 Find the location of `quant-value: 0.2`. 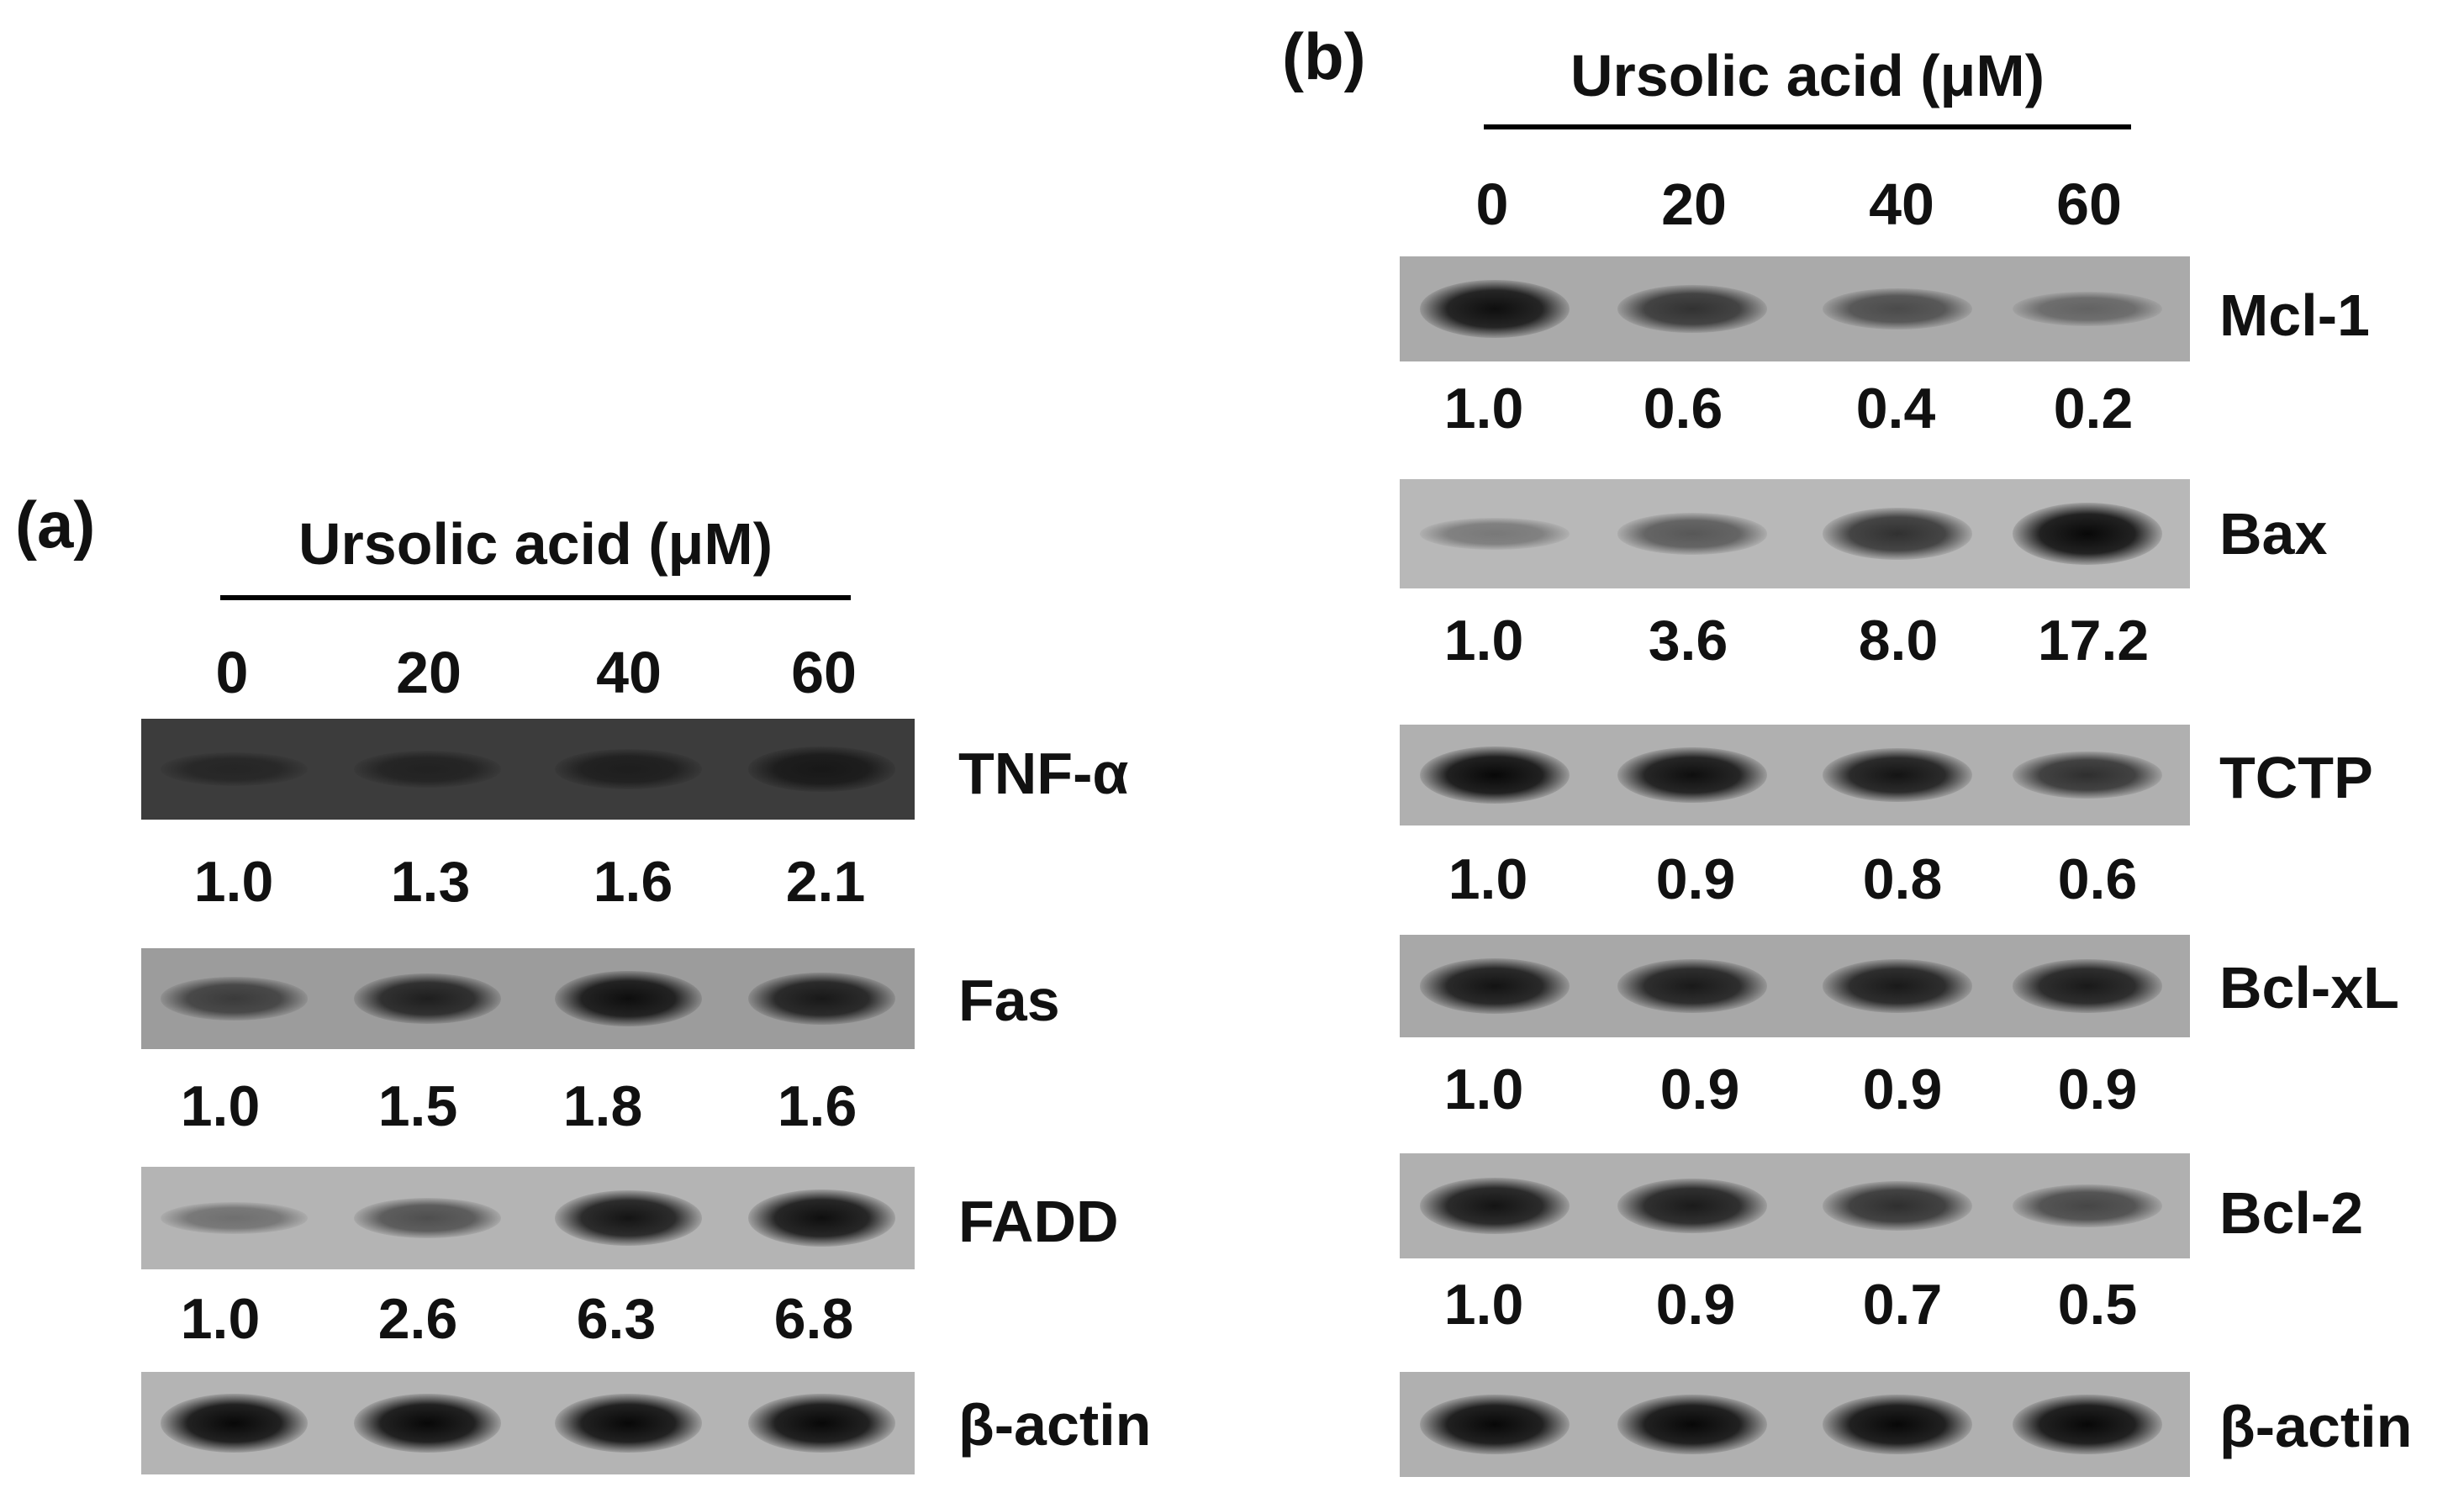

quant-value: 0.2 is located at coordinates (2093, 408).